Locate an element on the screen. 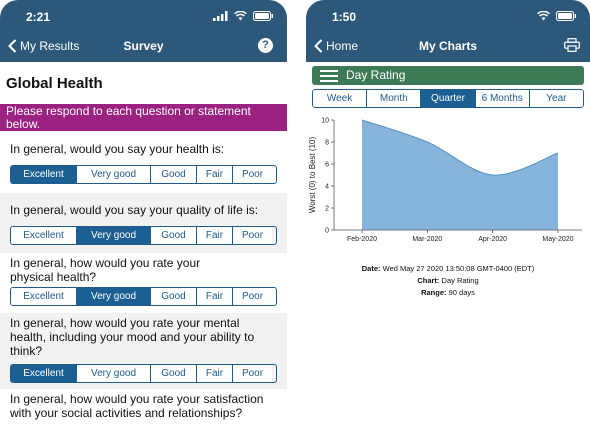 This screenshot has width=590, height=424. navigation-bar: Home My Charts is located at coordinates (448, 47).